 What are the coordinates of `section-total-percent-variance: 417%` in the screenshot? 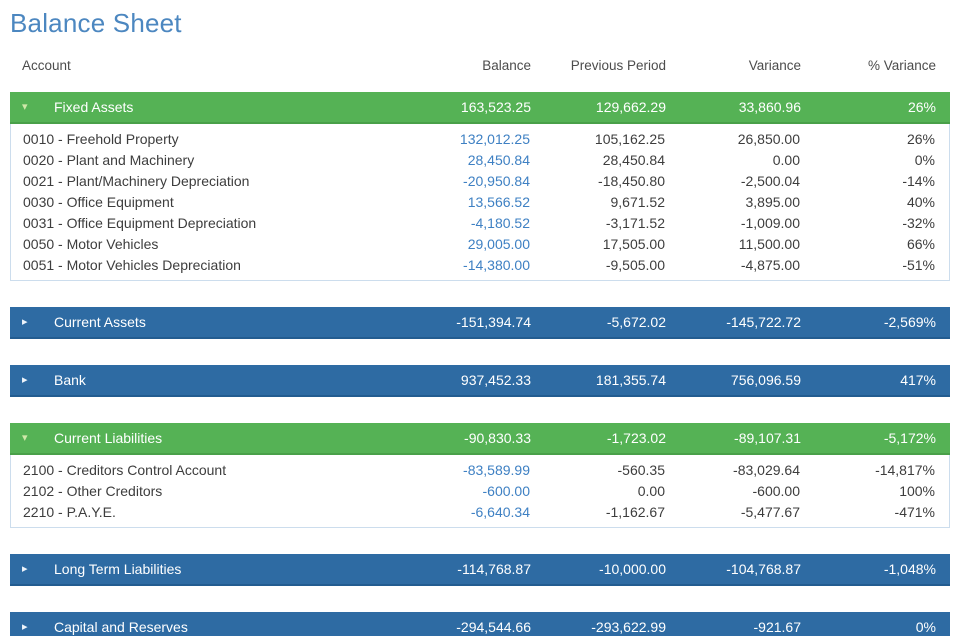 It's located at (918, 380).